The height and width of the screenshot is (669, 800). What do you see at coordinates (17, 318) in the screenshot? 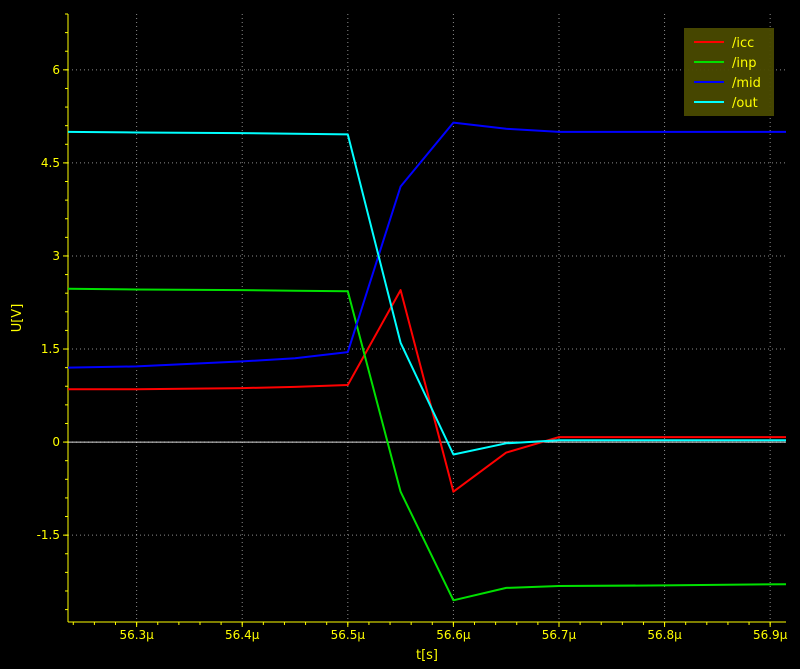
I see `y-axis-title: U[V]` at bounding box center [17, 318].